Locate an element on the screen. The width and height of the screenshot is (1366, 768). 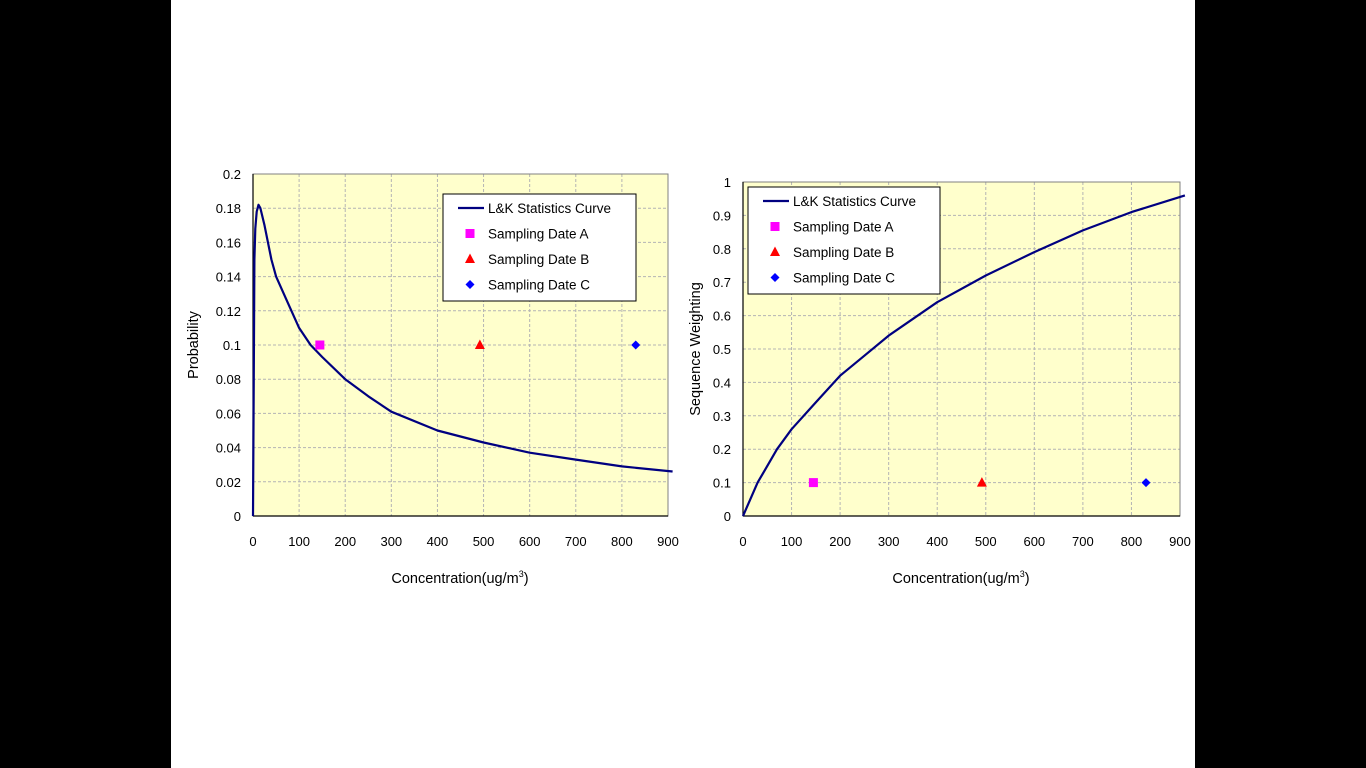
y-tick-label: 0.6 is located at coordinates (722, 316).